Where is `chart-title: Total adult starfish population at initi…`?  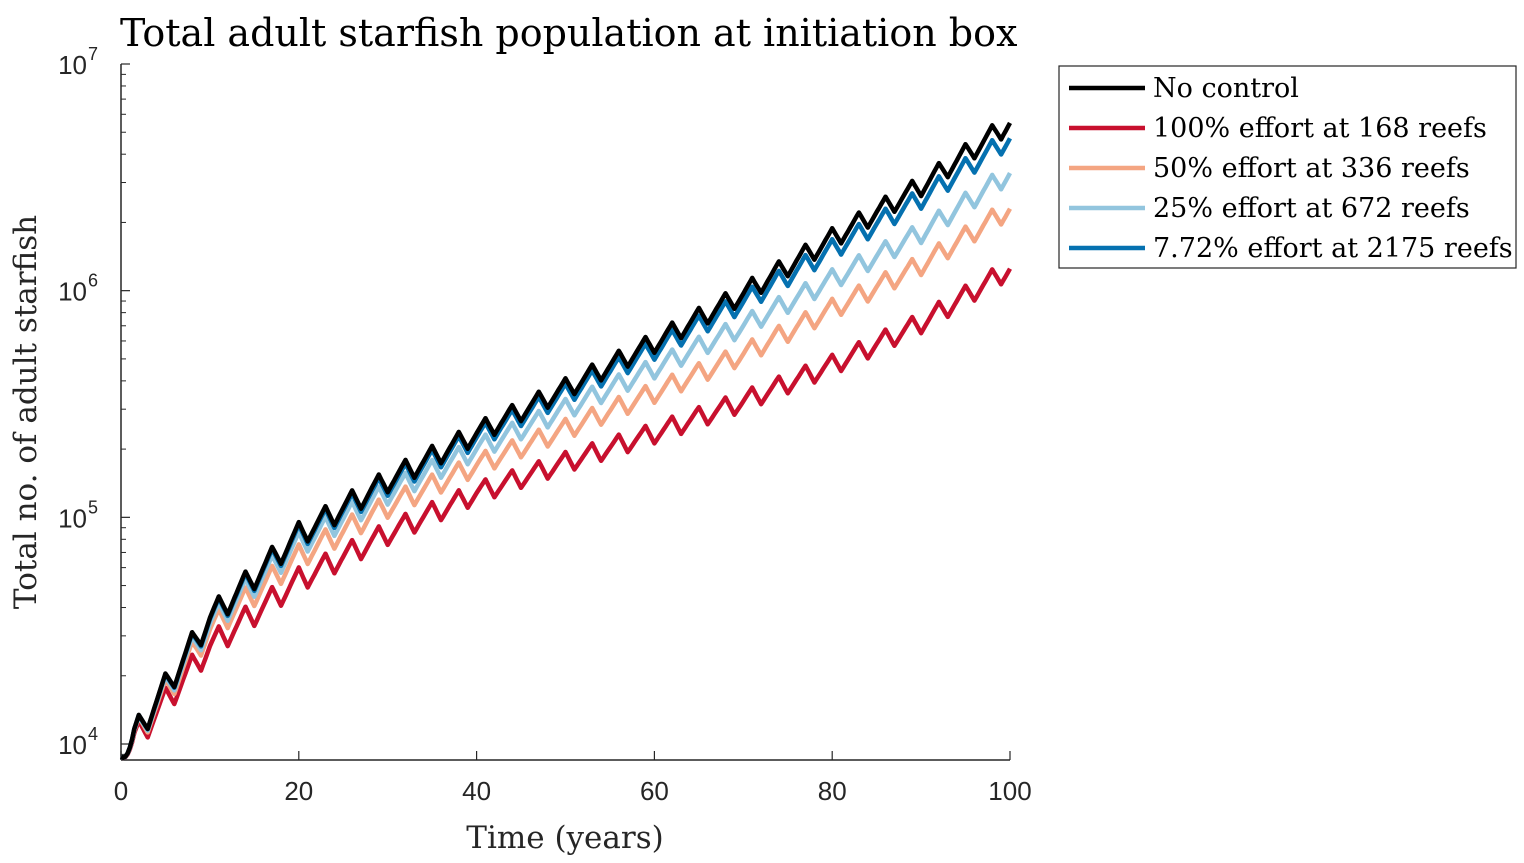
chart-title: Total adult starfish population at initi… is located at coordinates (568, 33).